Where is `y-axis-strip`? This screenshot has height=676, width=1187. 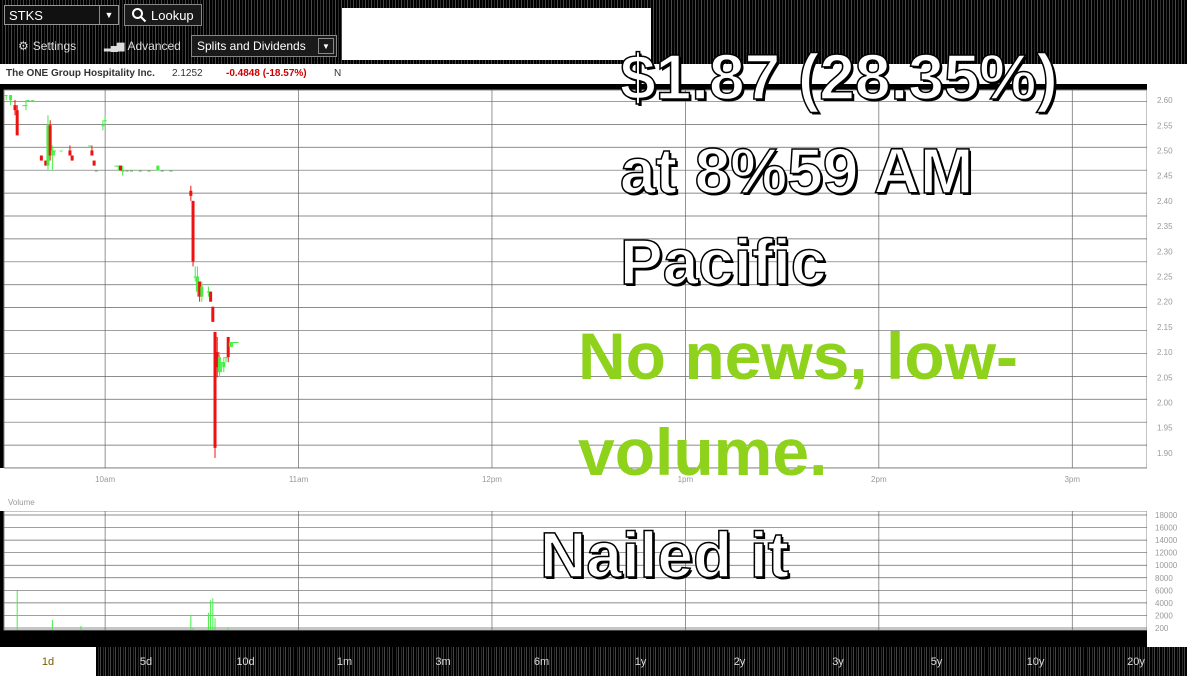 y-axis-strip is located at coordinates (1167, 365).